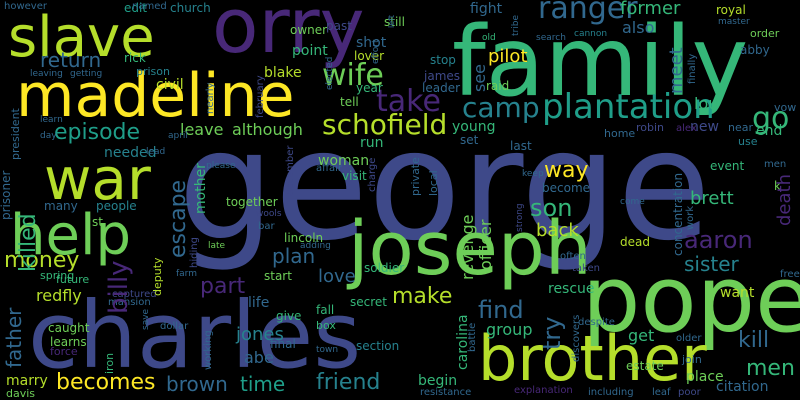 The width and height of the screenshot is (800, 400). I want to click on word-james: james, so click(442, 76).